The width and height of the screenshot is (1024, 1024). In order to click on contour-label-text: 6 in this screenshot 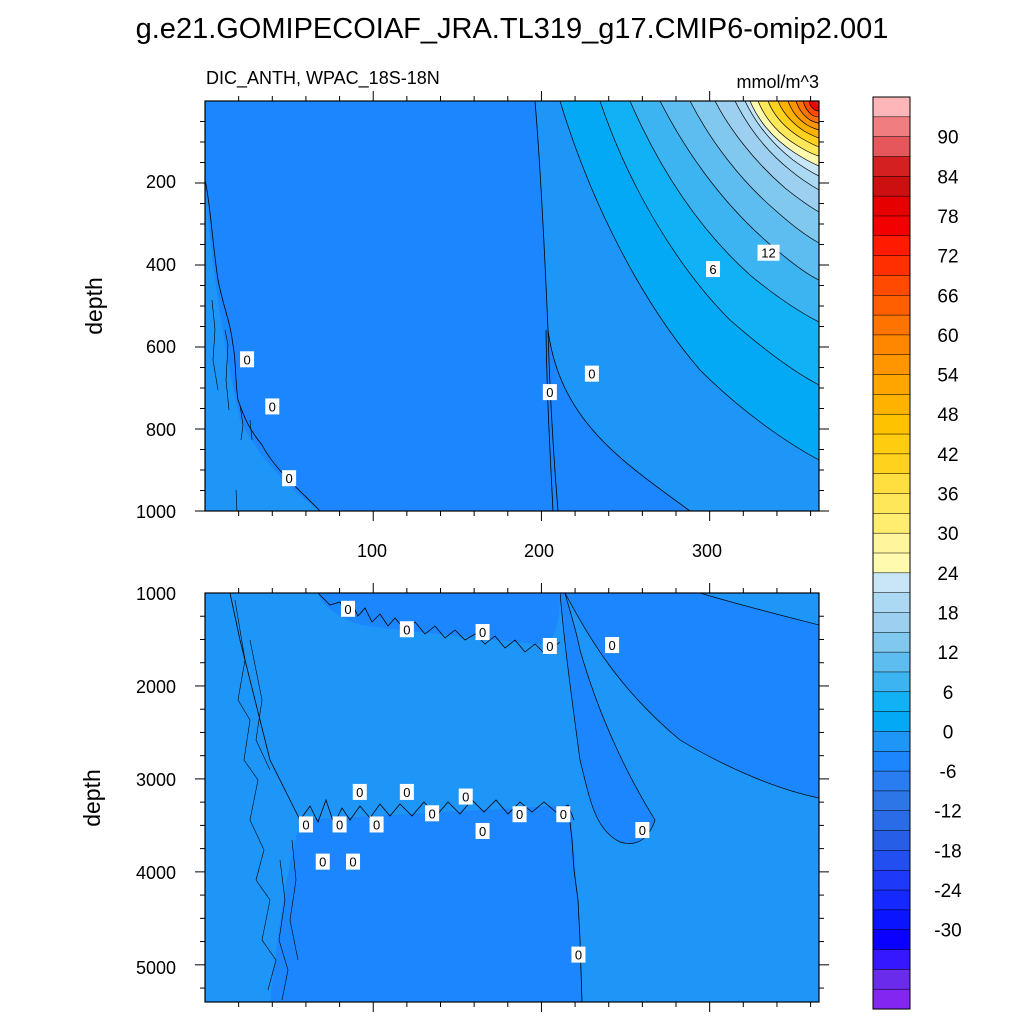, I will do `click(712, 269)`.